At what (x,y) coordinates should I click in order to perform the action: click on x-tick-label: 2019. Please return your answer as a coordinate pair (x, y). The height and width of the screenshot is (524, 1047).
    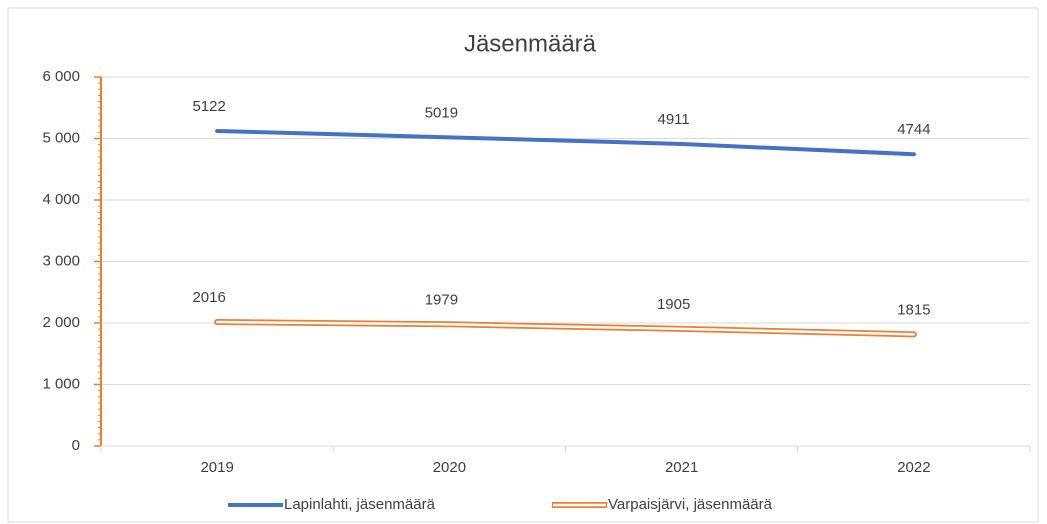
    Looking at the image, I should click on (216, 467).